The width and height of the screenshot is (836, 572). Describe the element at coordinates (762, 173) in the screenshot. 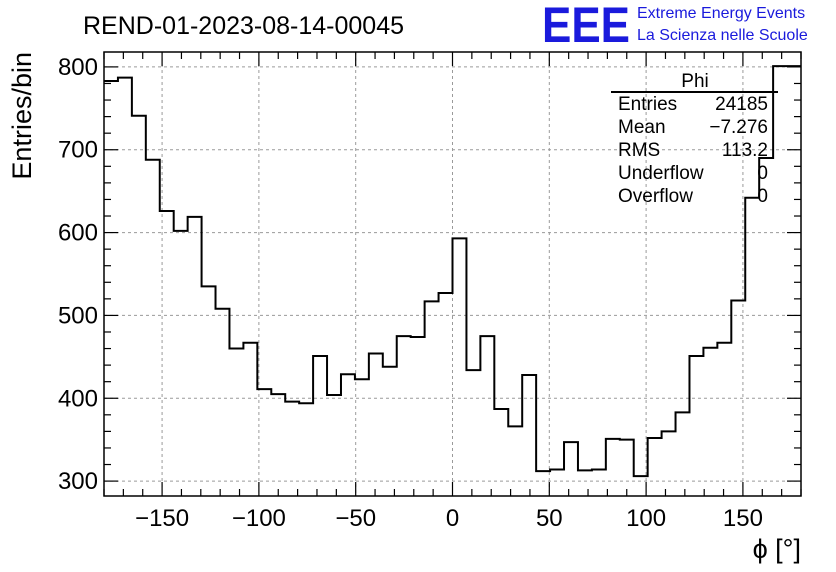

I see `stats-value-underflow: 0` at that location.